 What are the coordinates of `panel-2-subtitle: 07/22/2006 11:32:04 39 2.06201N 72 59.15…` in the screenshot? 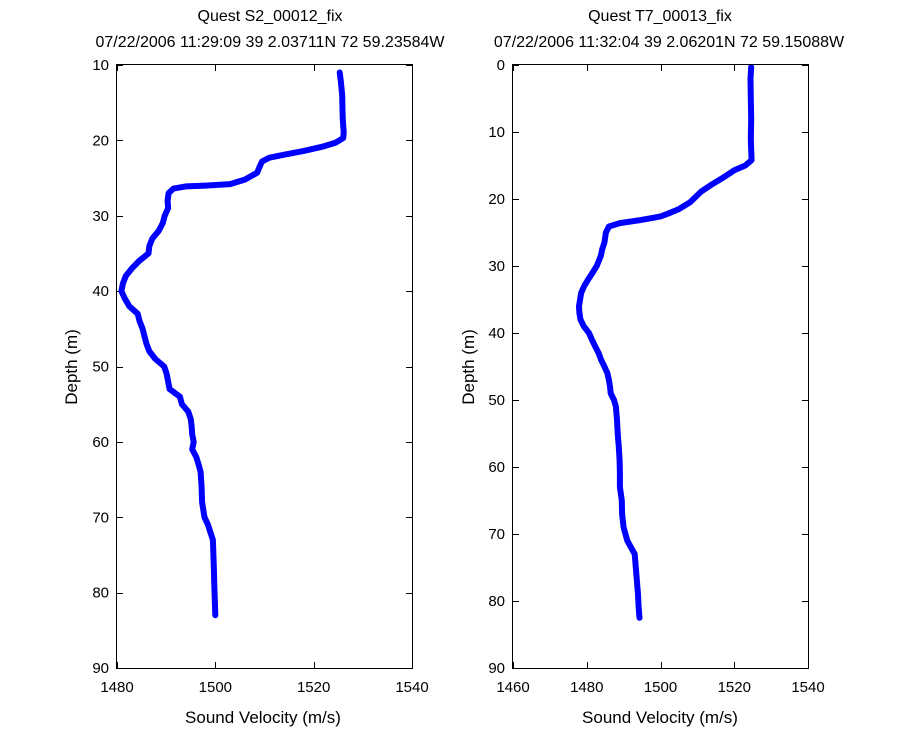 It's located at (669, 42).